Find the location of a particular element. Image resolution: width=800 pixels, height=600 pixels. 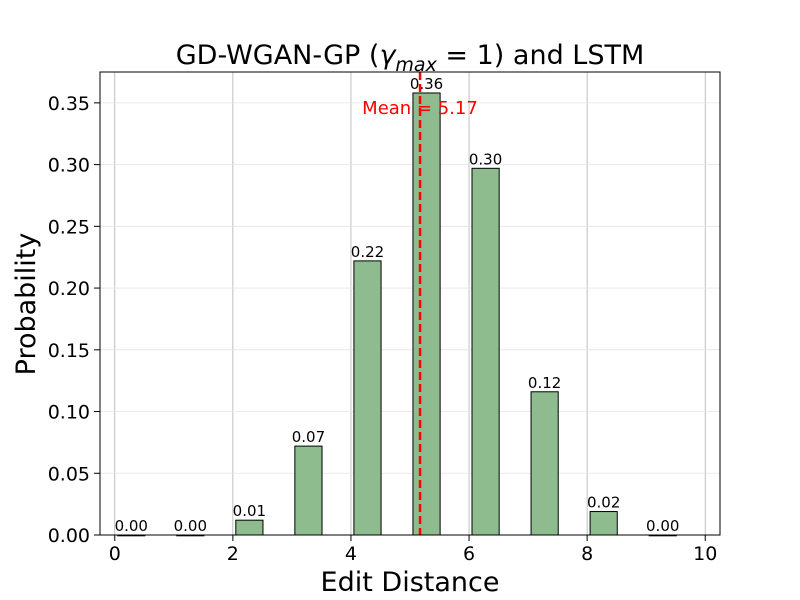

y-axis-label: Probability is located at coordinates (26, 304).